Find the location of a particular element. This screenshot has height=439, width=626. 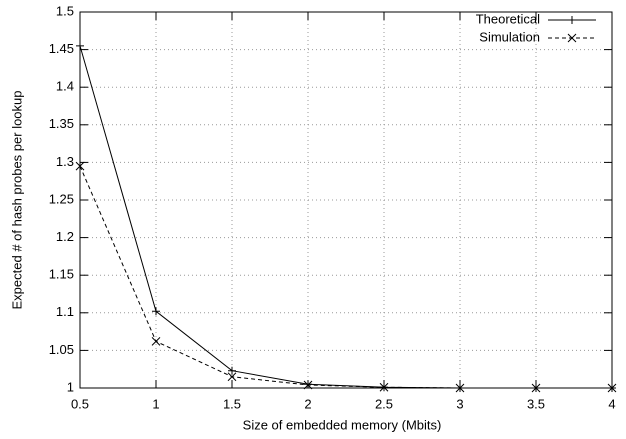

y-tick-label: 1.3 is located at coordinates (65, 161).